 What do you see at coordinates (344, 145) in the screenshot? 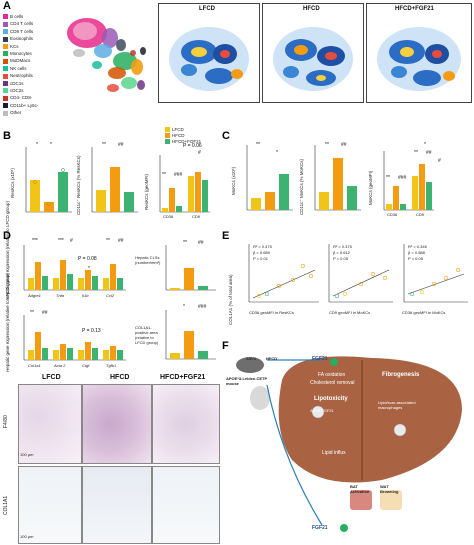
I see `panel-c-sig-4: ##` at bounding box center [344, 145].